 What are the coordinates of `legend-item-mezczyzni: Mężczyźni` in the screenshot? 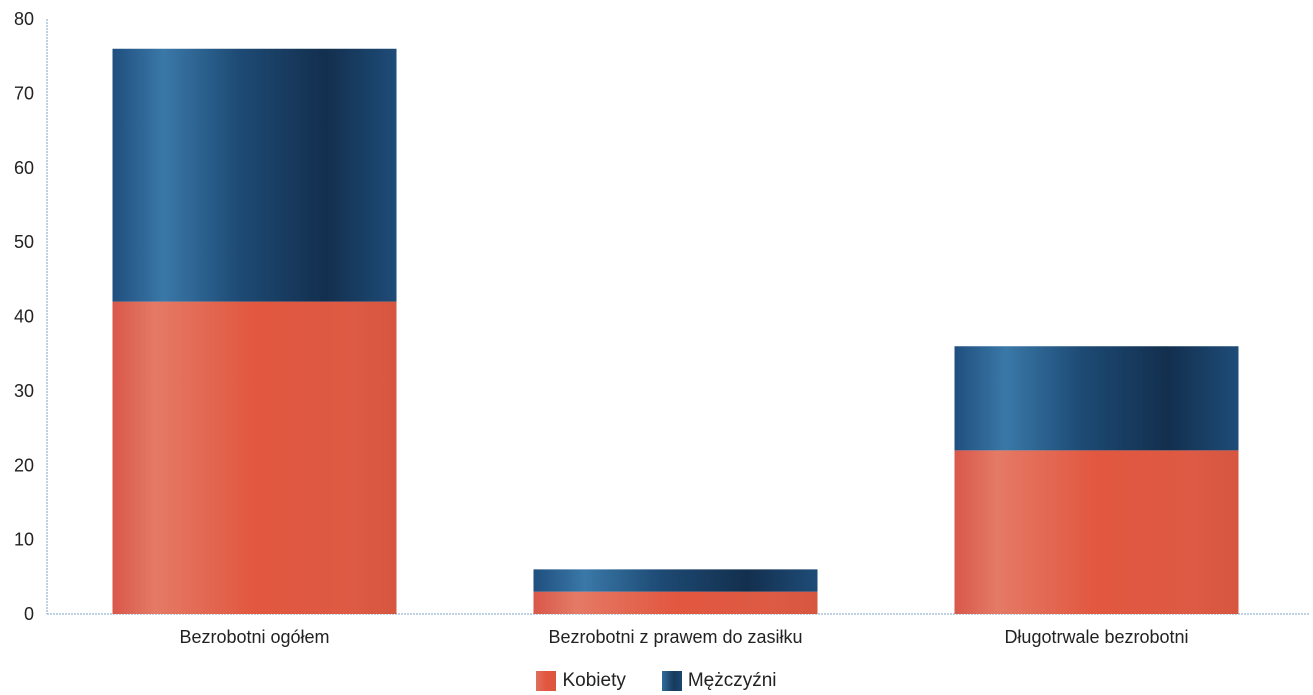 It's located at (719, 681).